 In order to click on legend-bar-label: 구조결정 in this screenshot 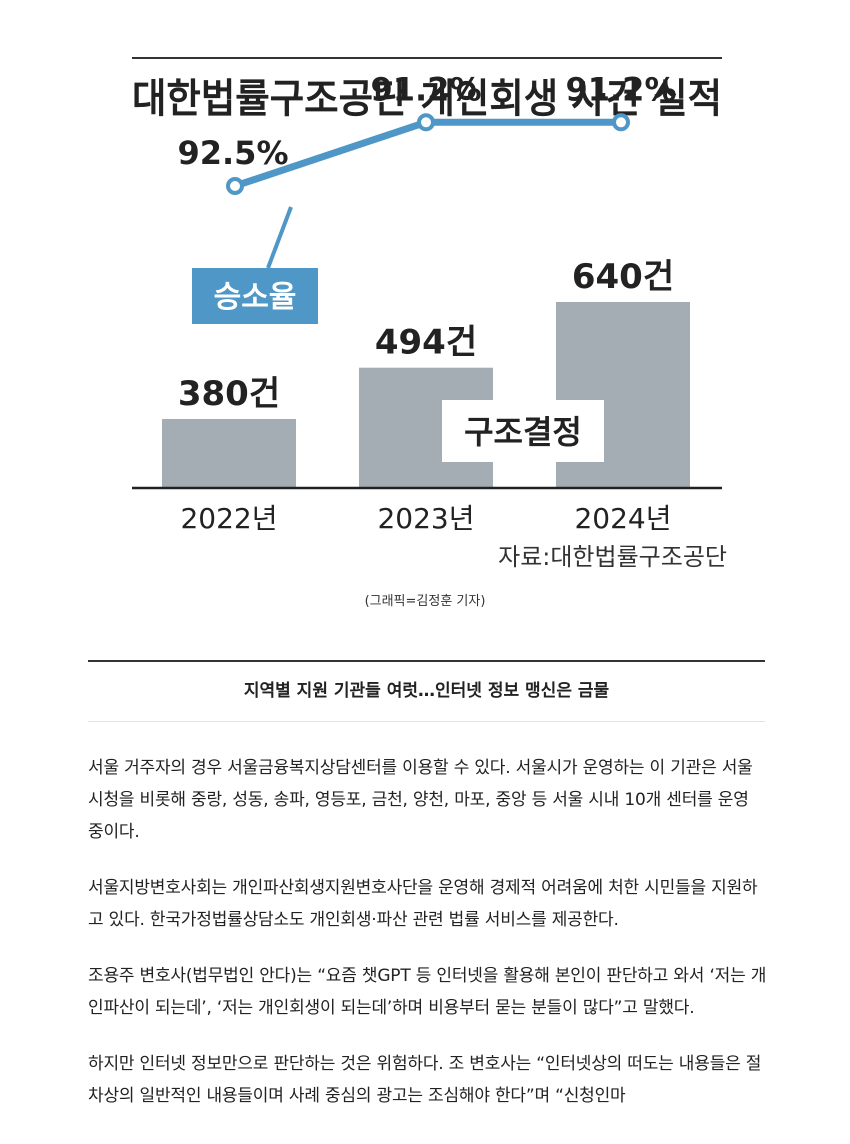, I will do `click(523, 432)`.